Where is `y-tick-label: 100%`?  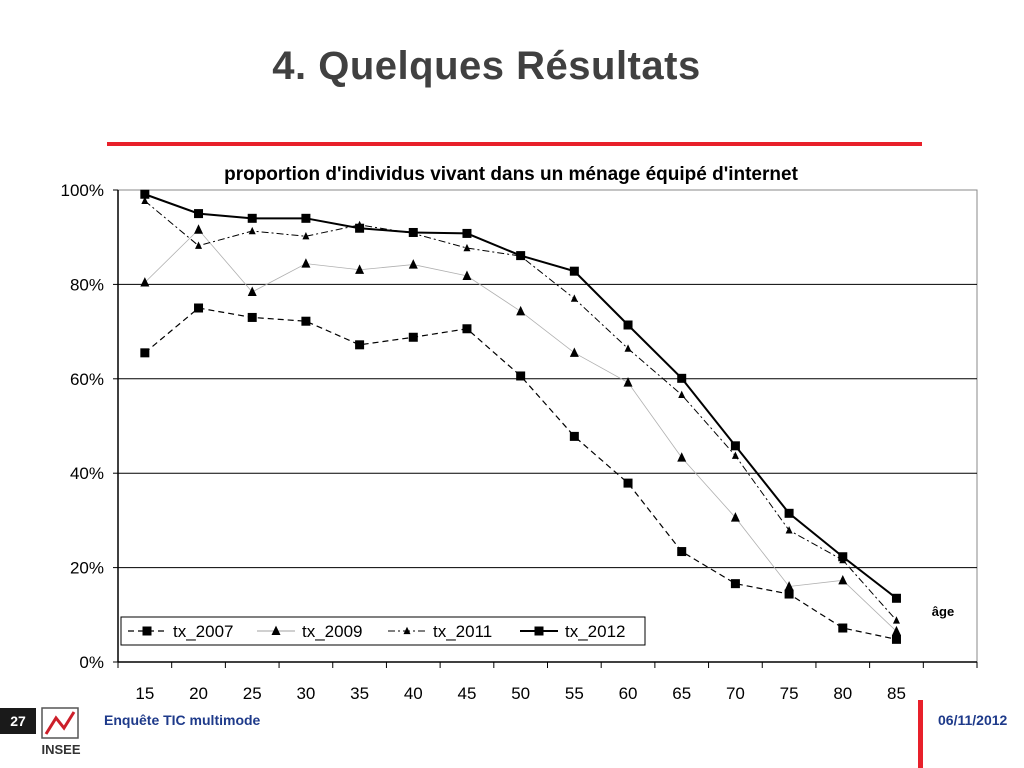 y-tick-label: 100% is located at coordinates (82, 190).